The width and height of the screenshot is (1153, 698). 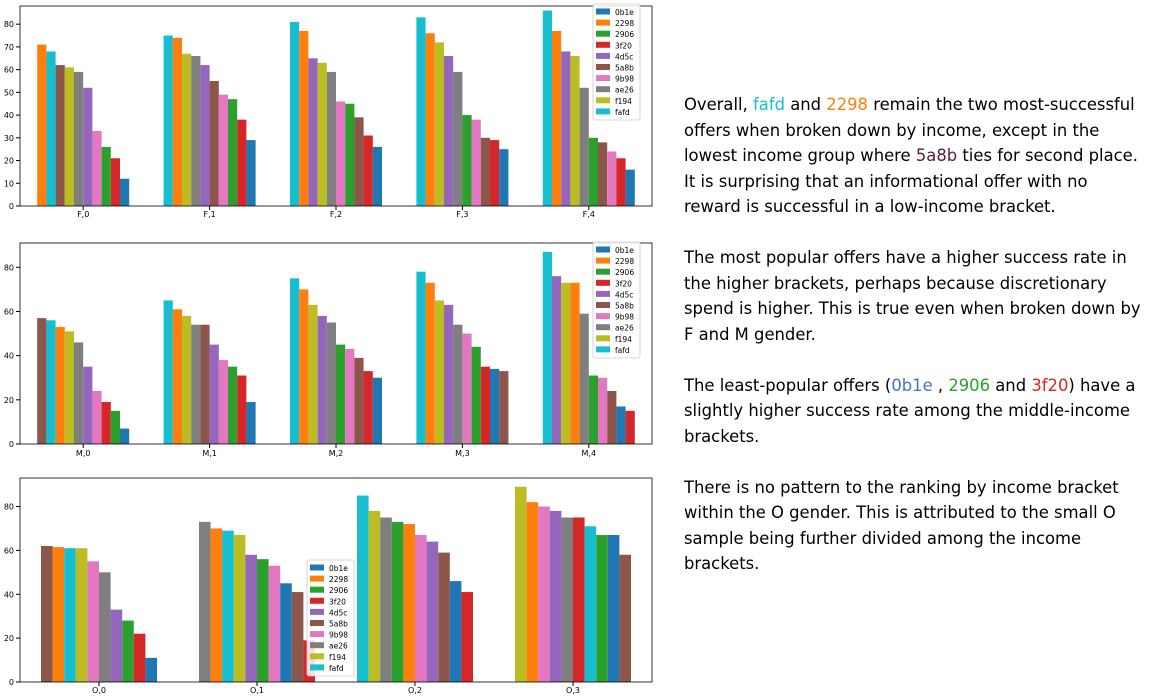 What do you see at coordinates (331, 138) in the screenshot?
I see `bar-F2-ae26` at bounding box center [331, 138].